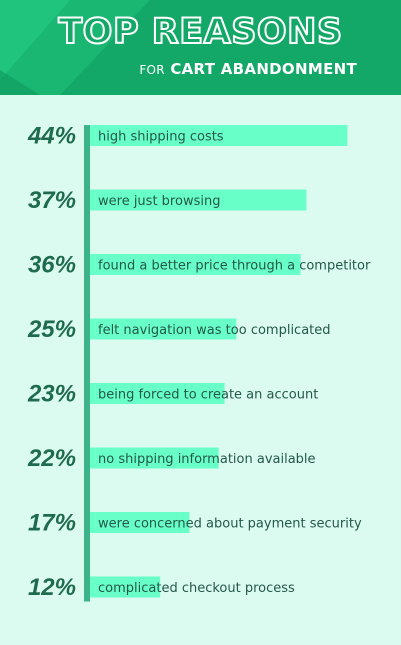  I want to click on percent-label-1: 44%, so click(51, 136).